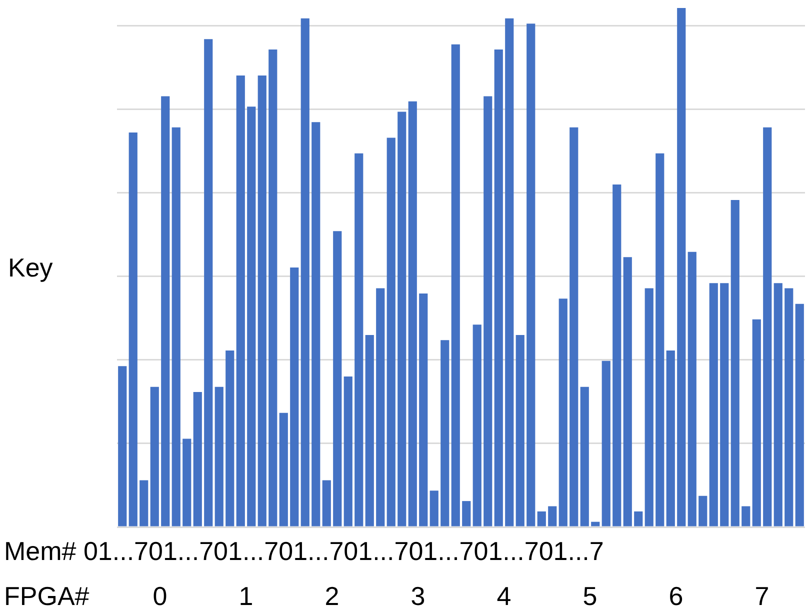 This screenshot has height=612, width=807. Describe the element at coordinates (47, 596) in the screenshot. I see `text: FPGA#` at that location.